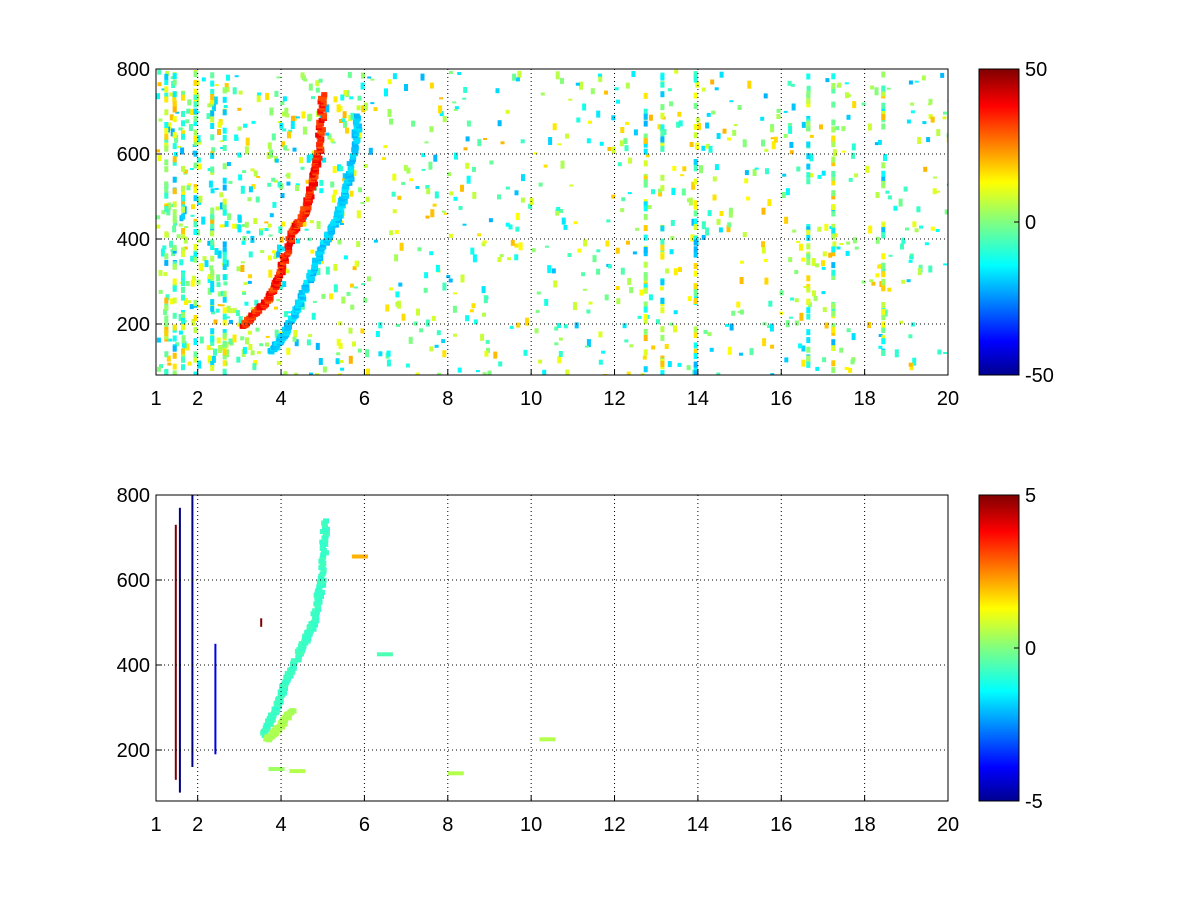 The width and height of the screenshot is (1200, 900). Describe the element at coordinates (865, 825) in the screenshot. I see `x-tick-label: 18` at that location.